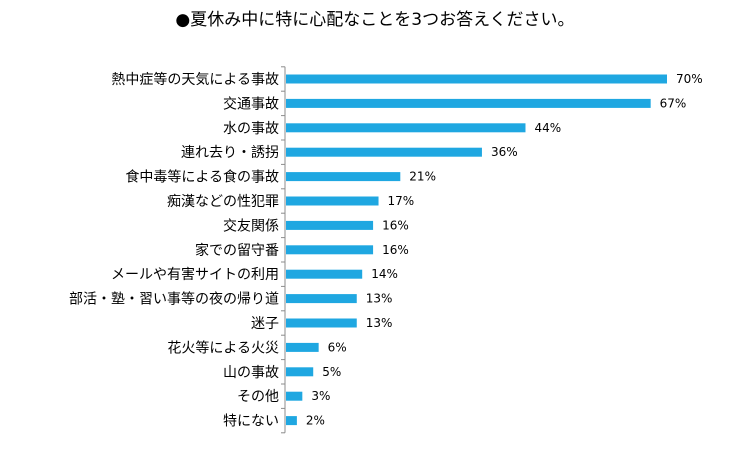 Image resolution: width=750 pixels, height=451 pixels. I want to click on category-label: 連れ去り・誘拐, so click(230, 153).